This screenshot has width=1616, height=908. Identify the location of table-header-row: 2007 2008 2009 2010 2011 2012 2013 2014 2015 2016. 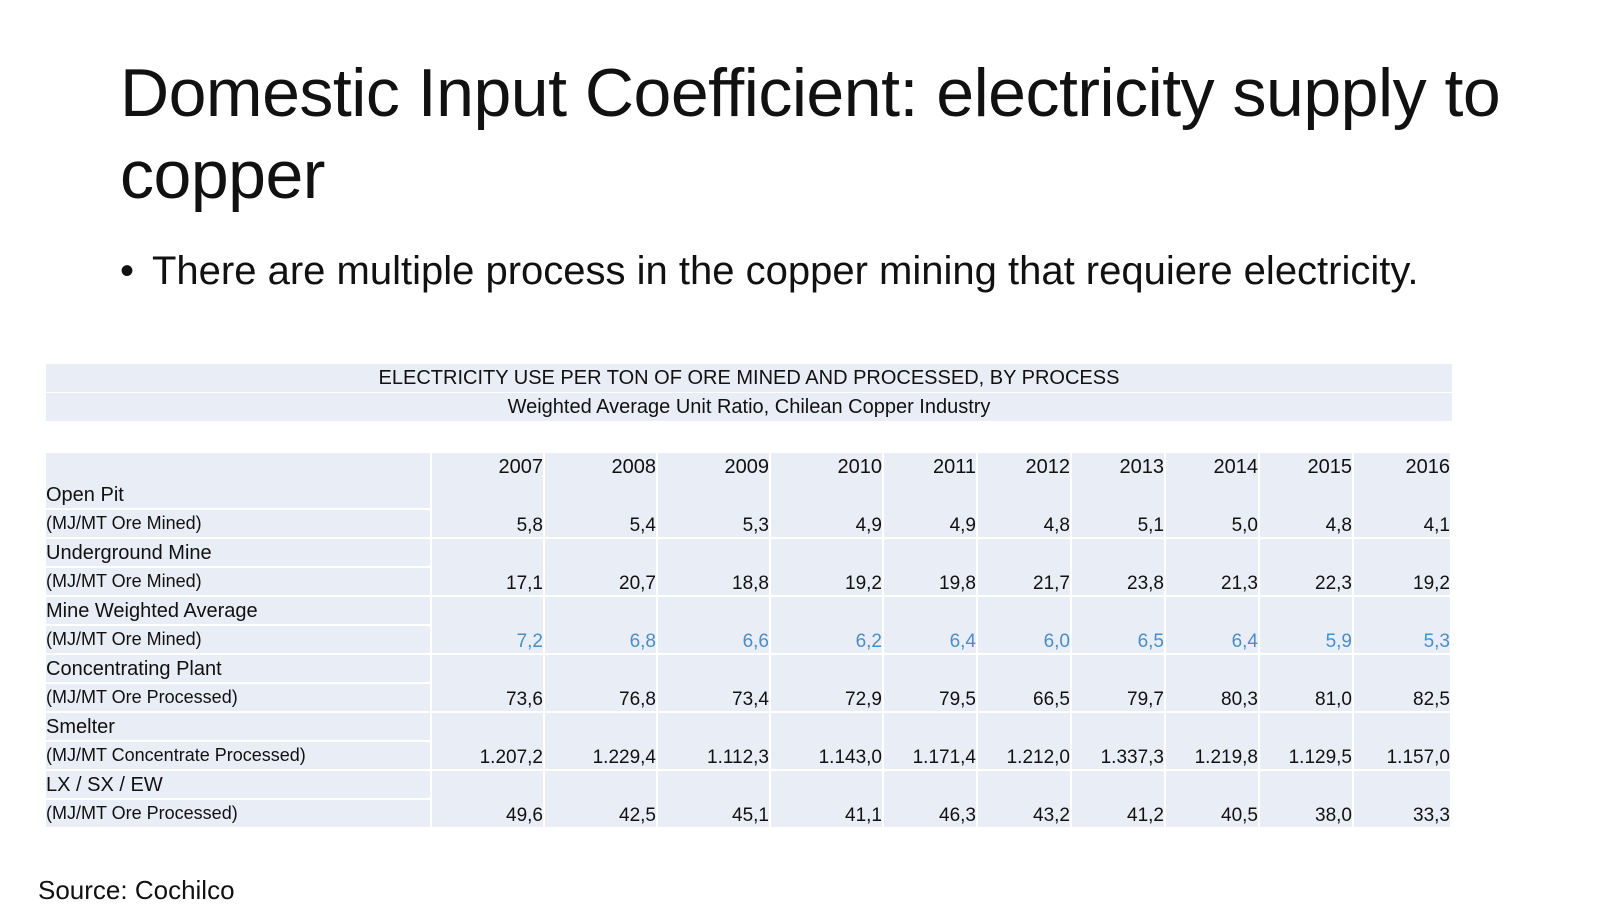
(749, 467).